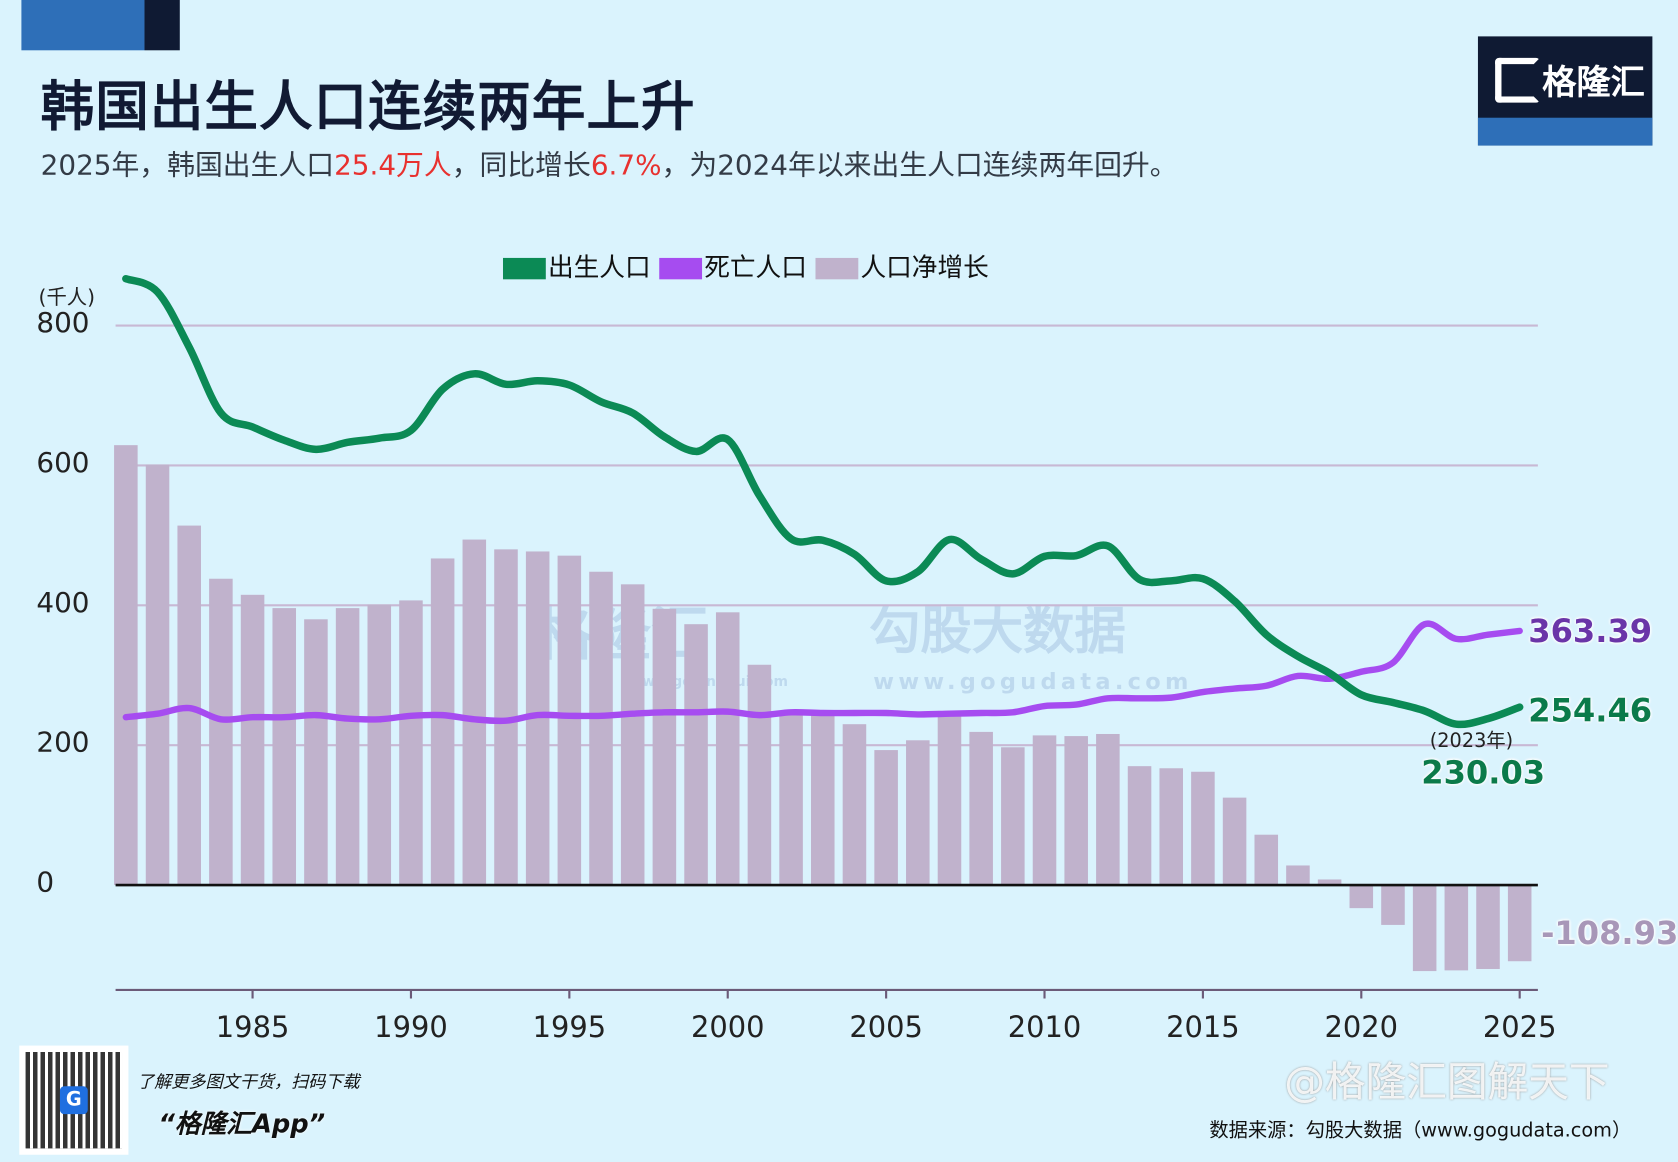  I want to click on x-tick-label: 2005, so click(886, 1028).